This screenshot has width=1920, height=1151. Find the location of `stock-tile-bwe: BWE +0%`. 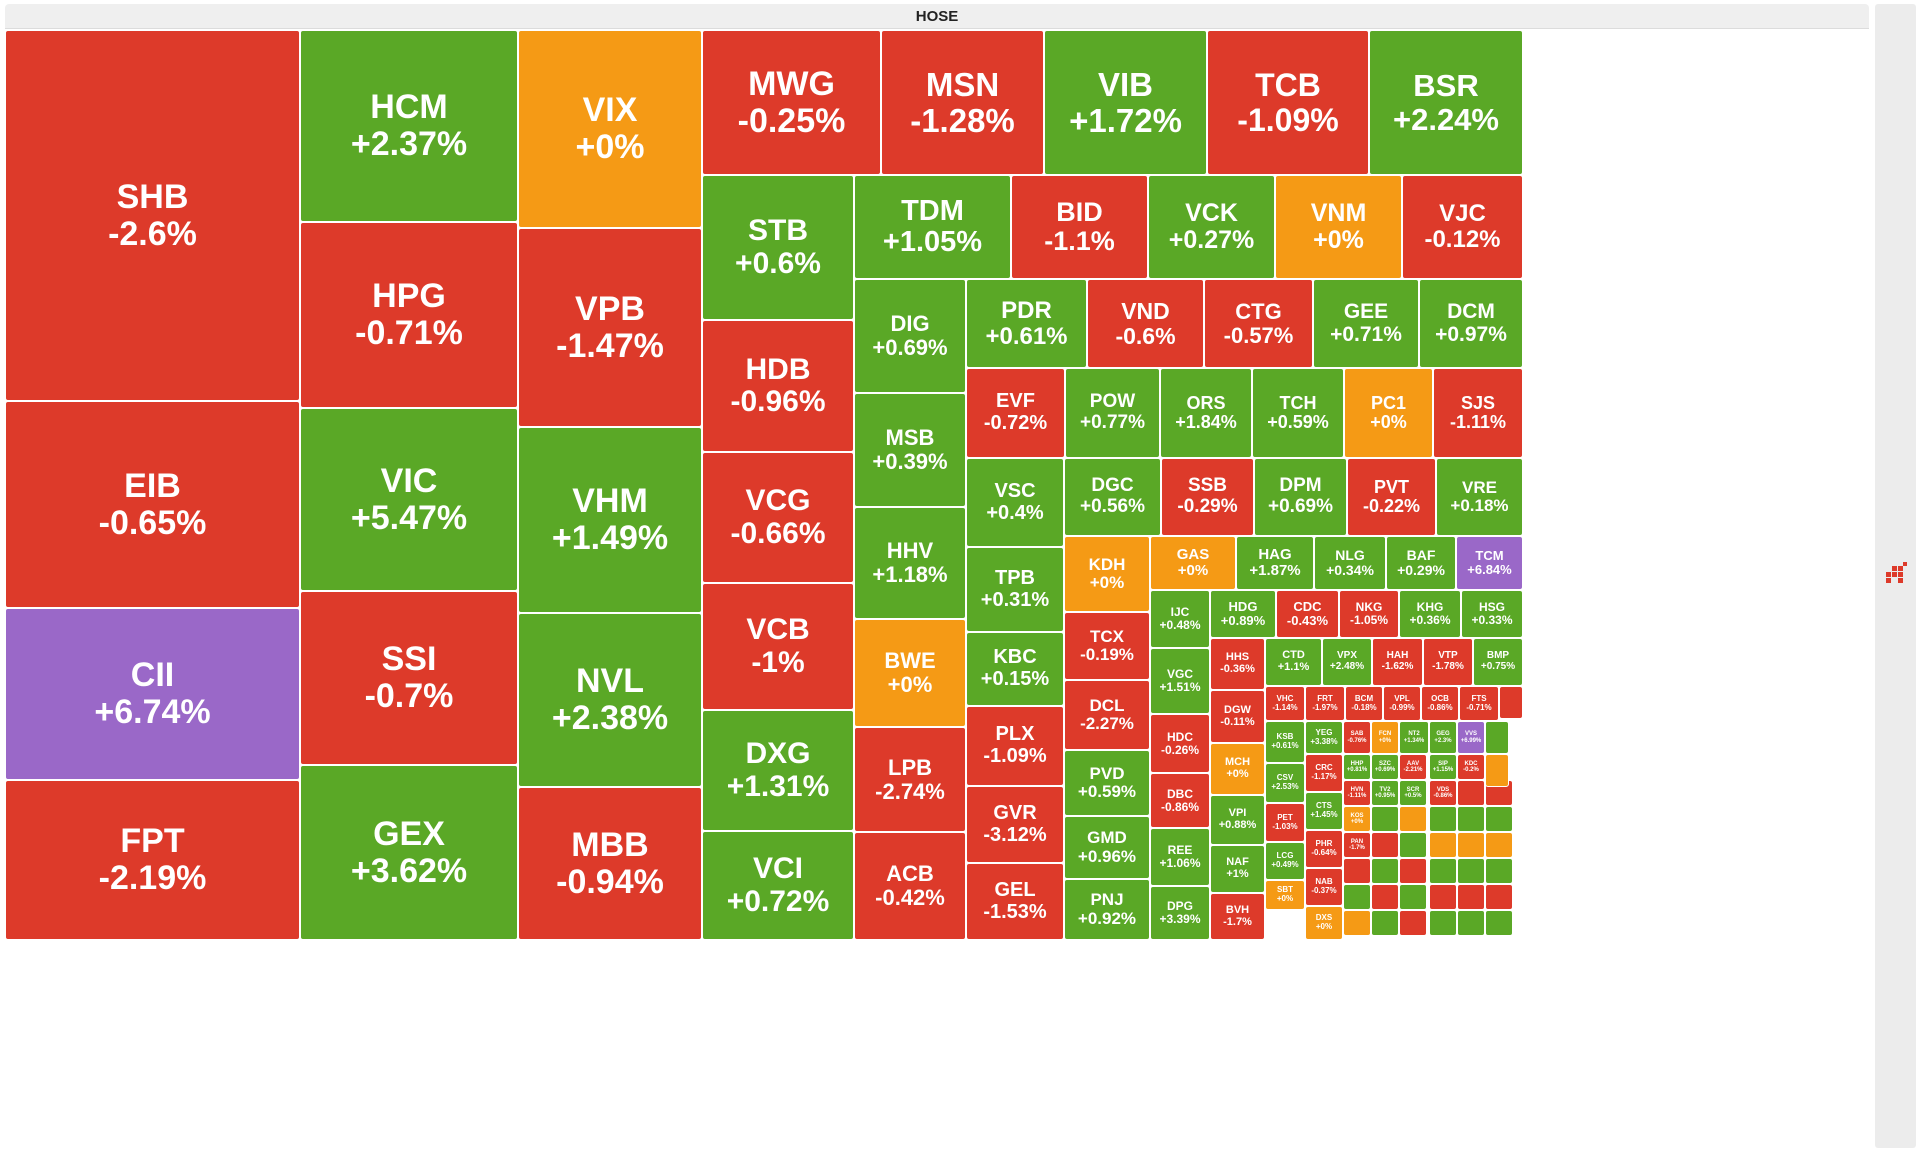

stock-tile-bwe: BWE +0% is located at coordinates (910, 673).